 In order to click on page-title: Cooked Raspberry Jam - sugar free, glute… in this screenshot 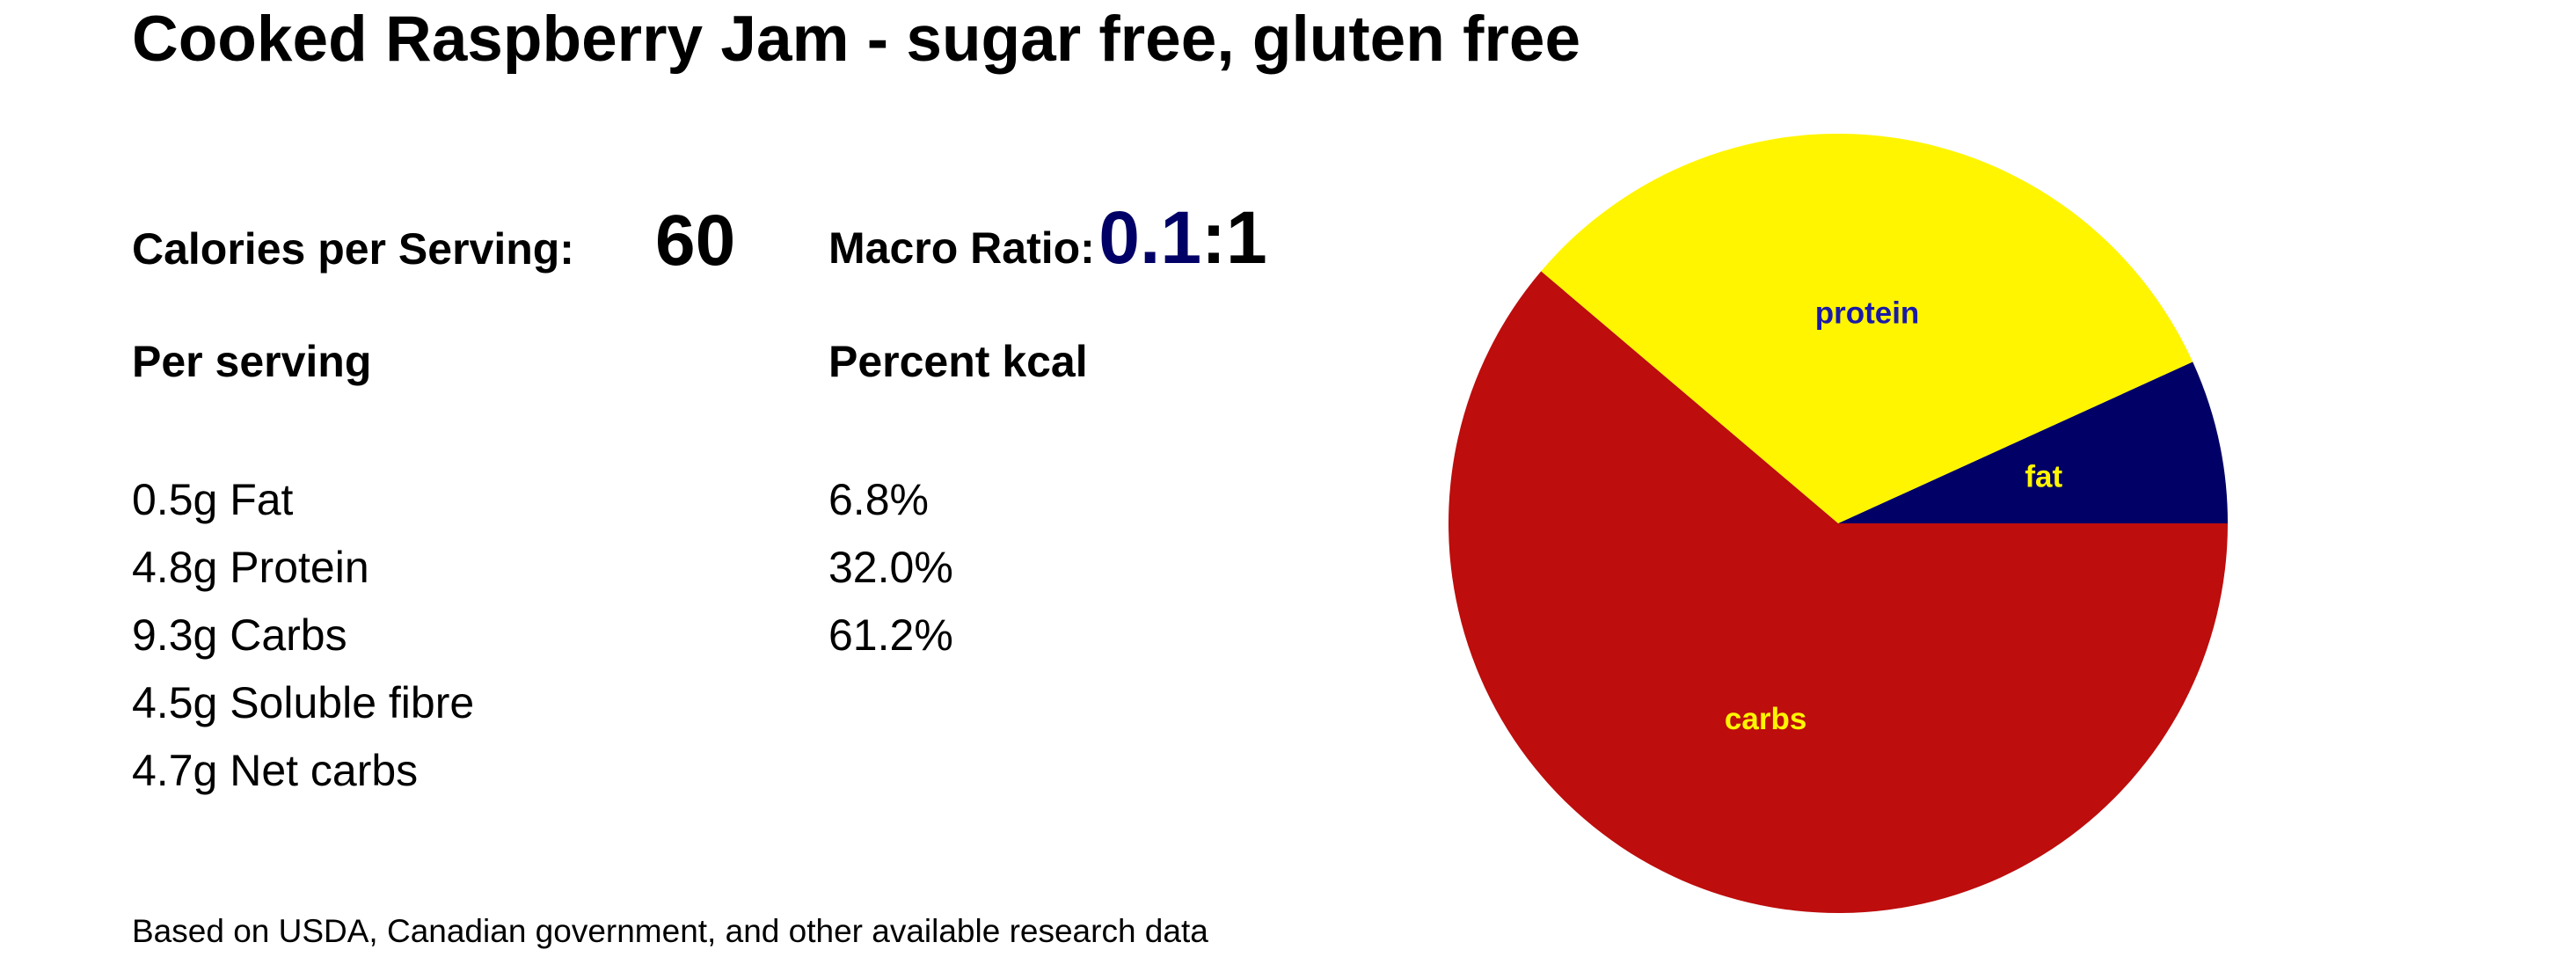, I will do `click(856, 39)`.